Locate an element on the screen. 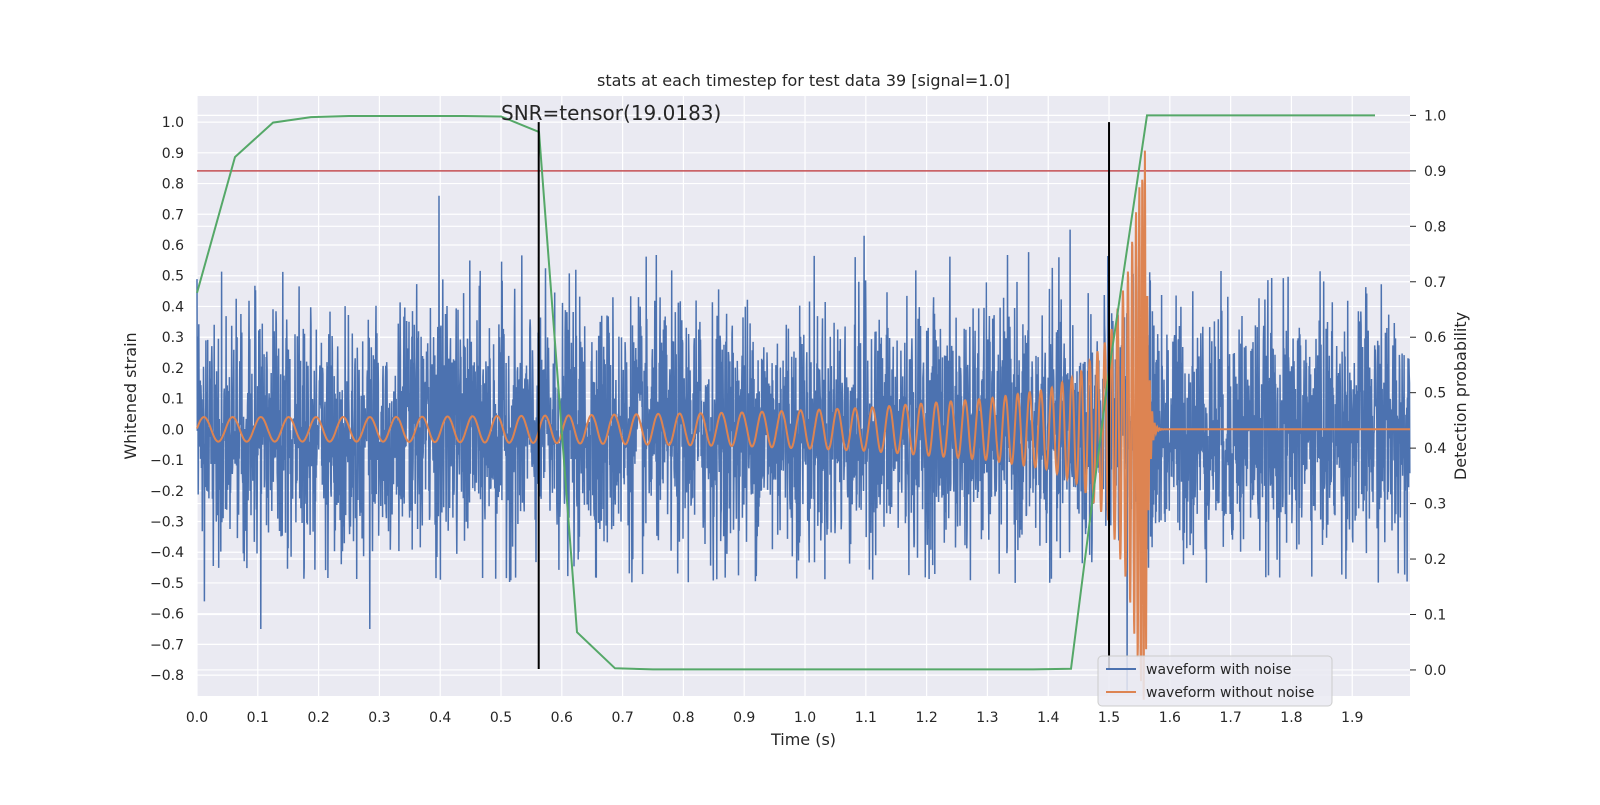 This screenshot has height=805, width=1600. y-tick-label: 0.2 is located at coordinates (173, 369).